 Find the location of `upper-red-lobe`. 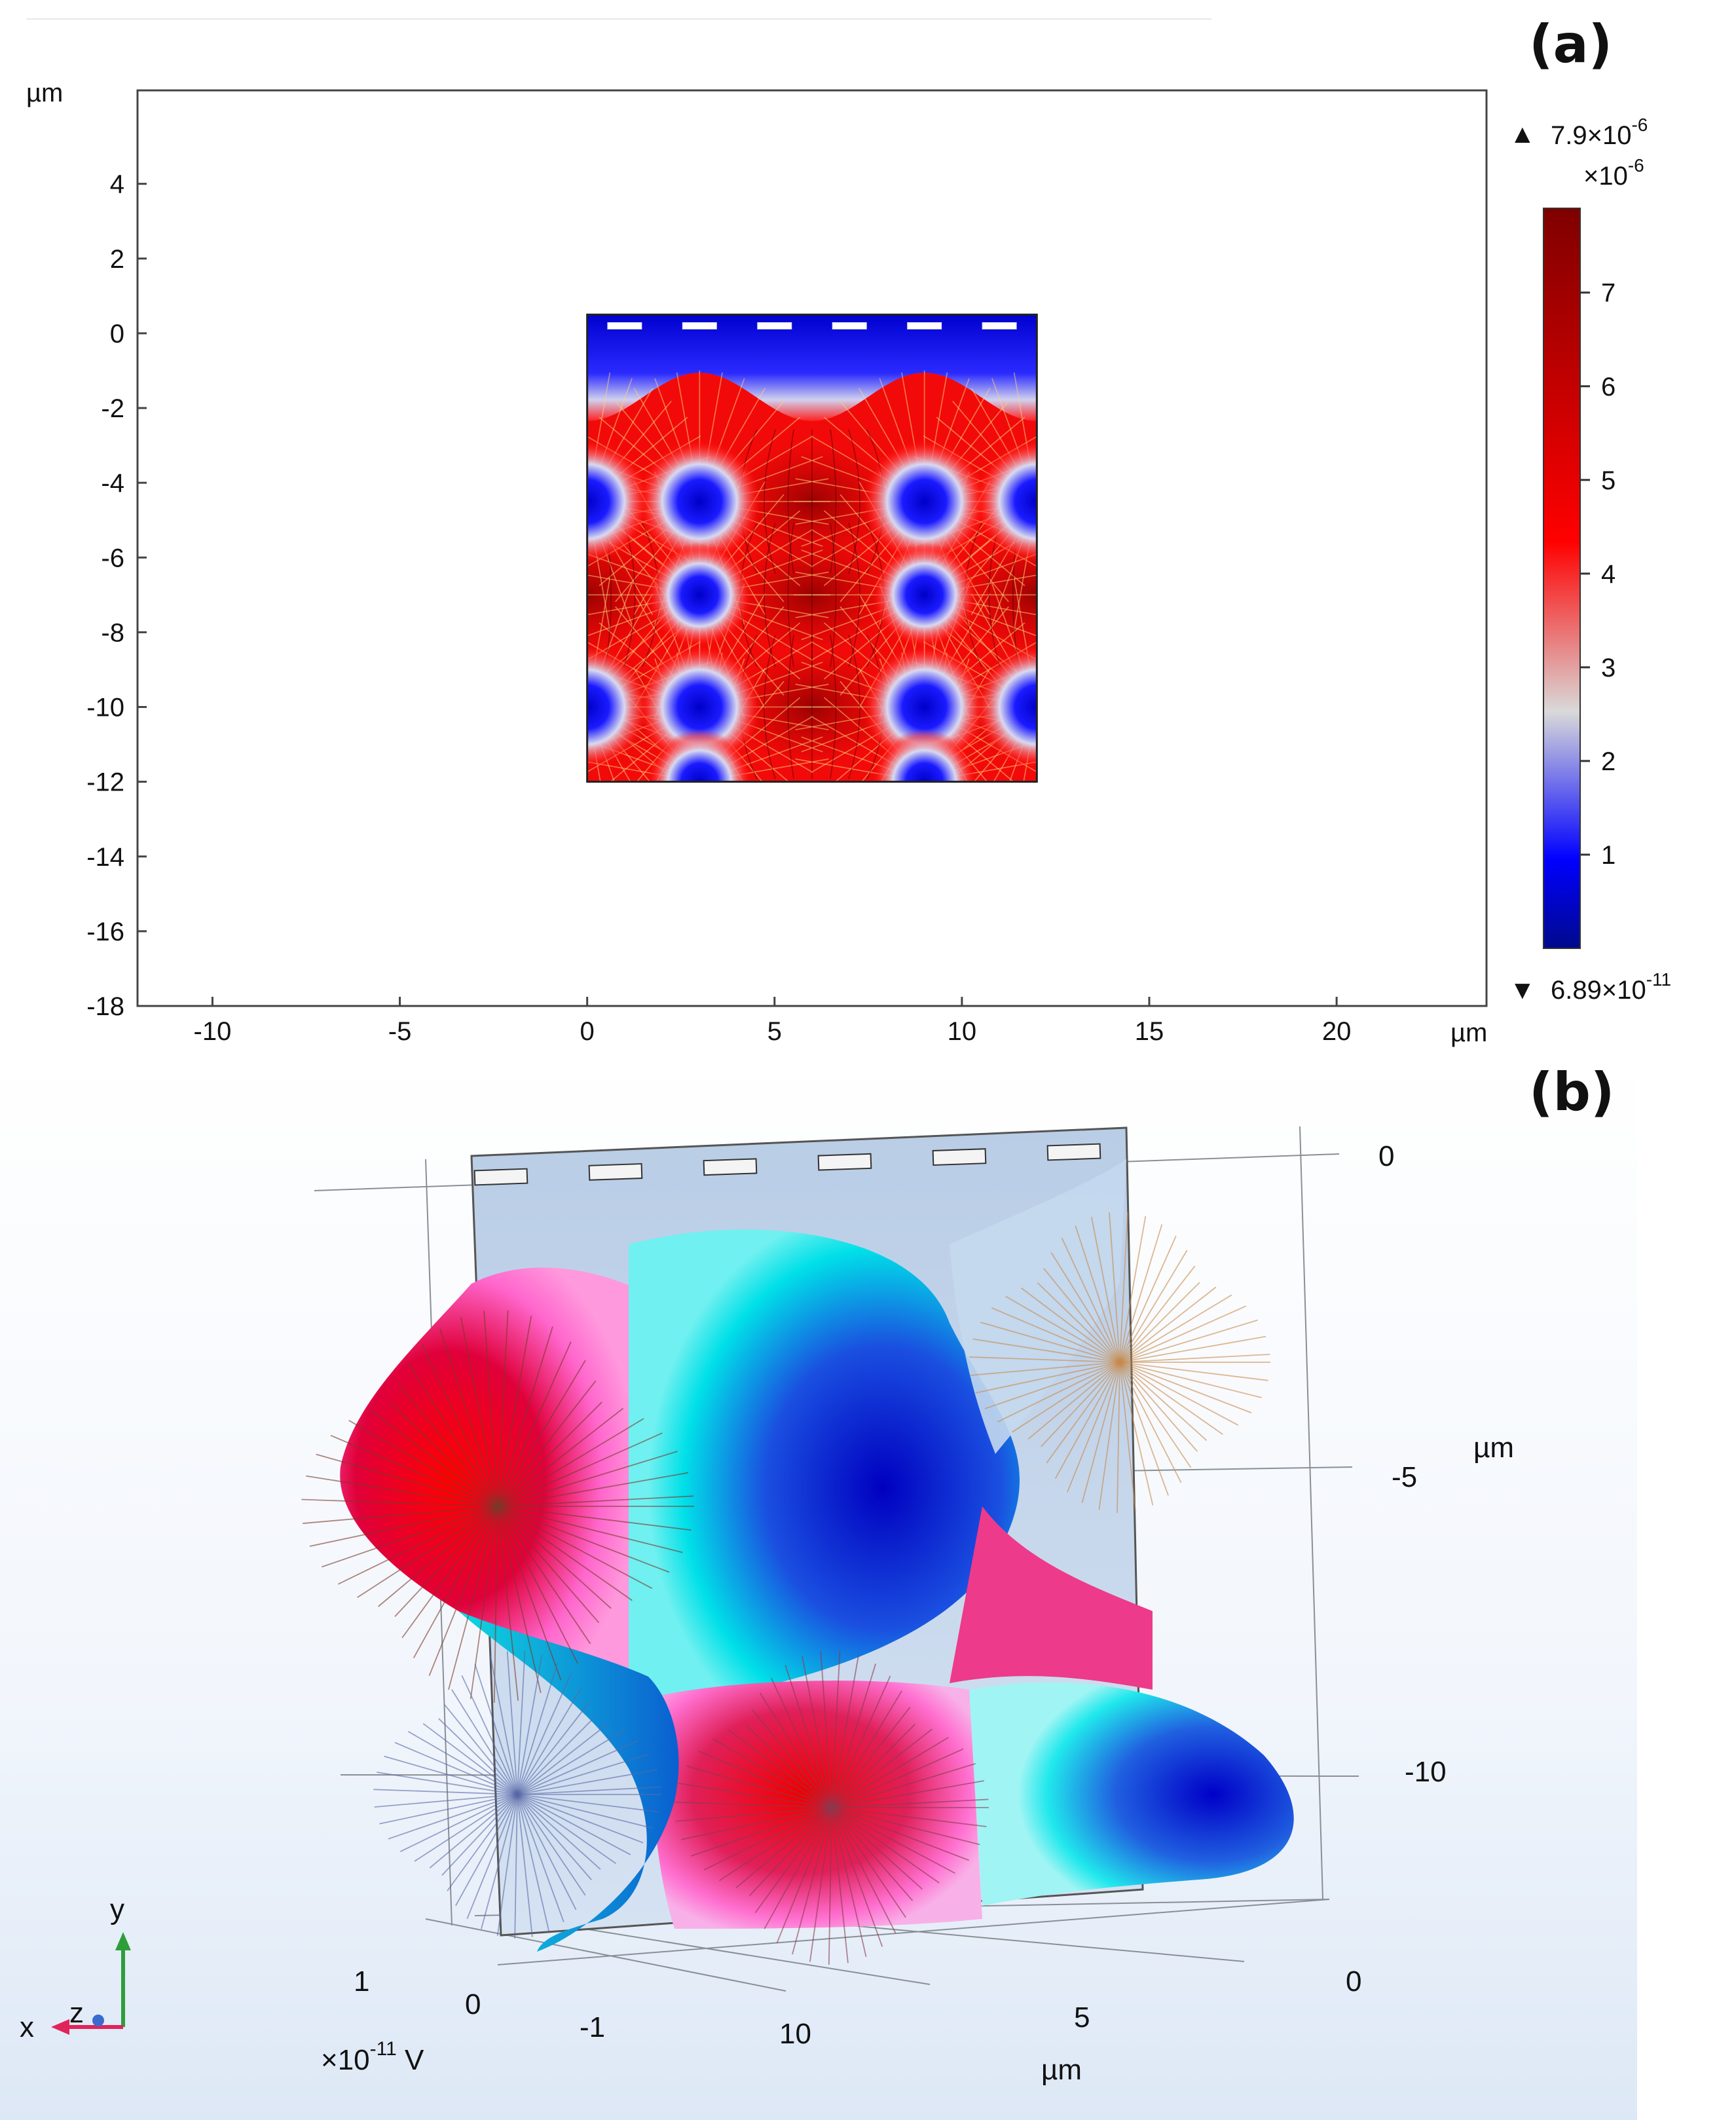

upper-red-lobe is located at coordinates (497, 1479).